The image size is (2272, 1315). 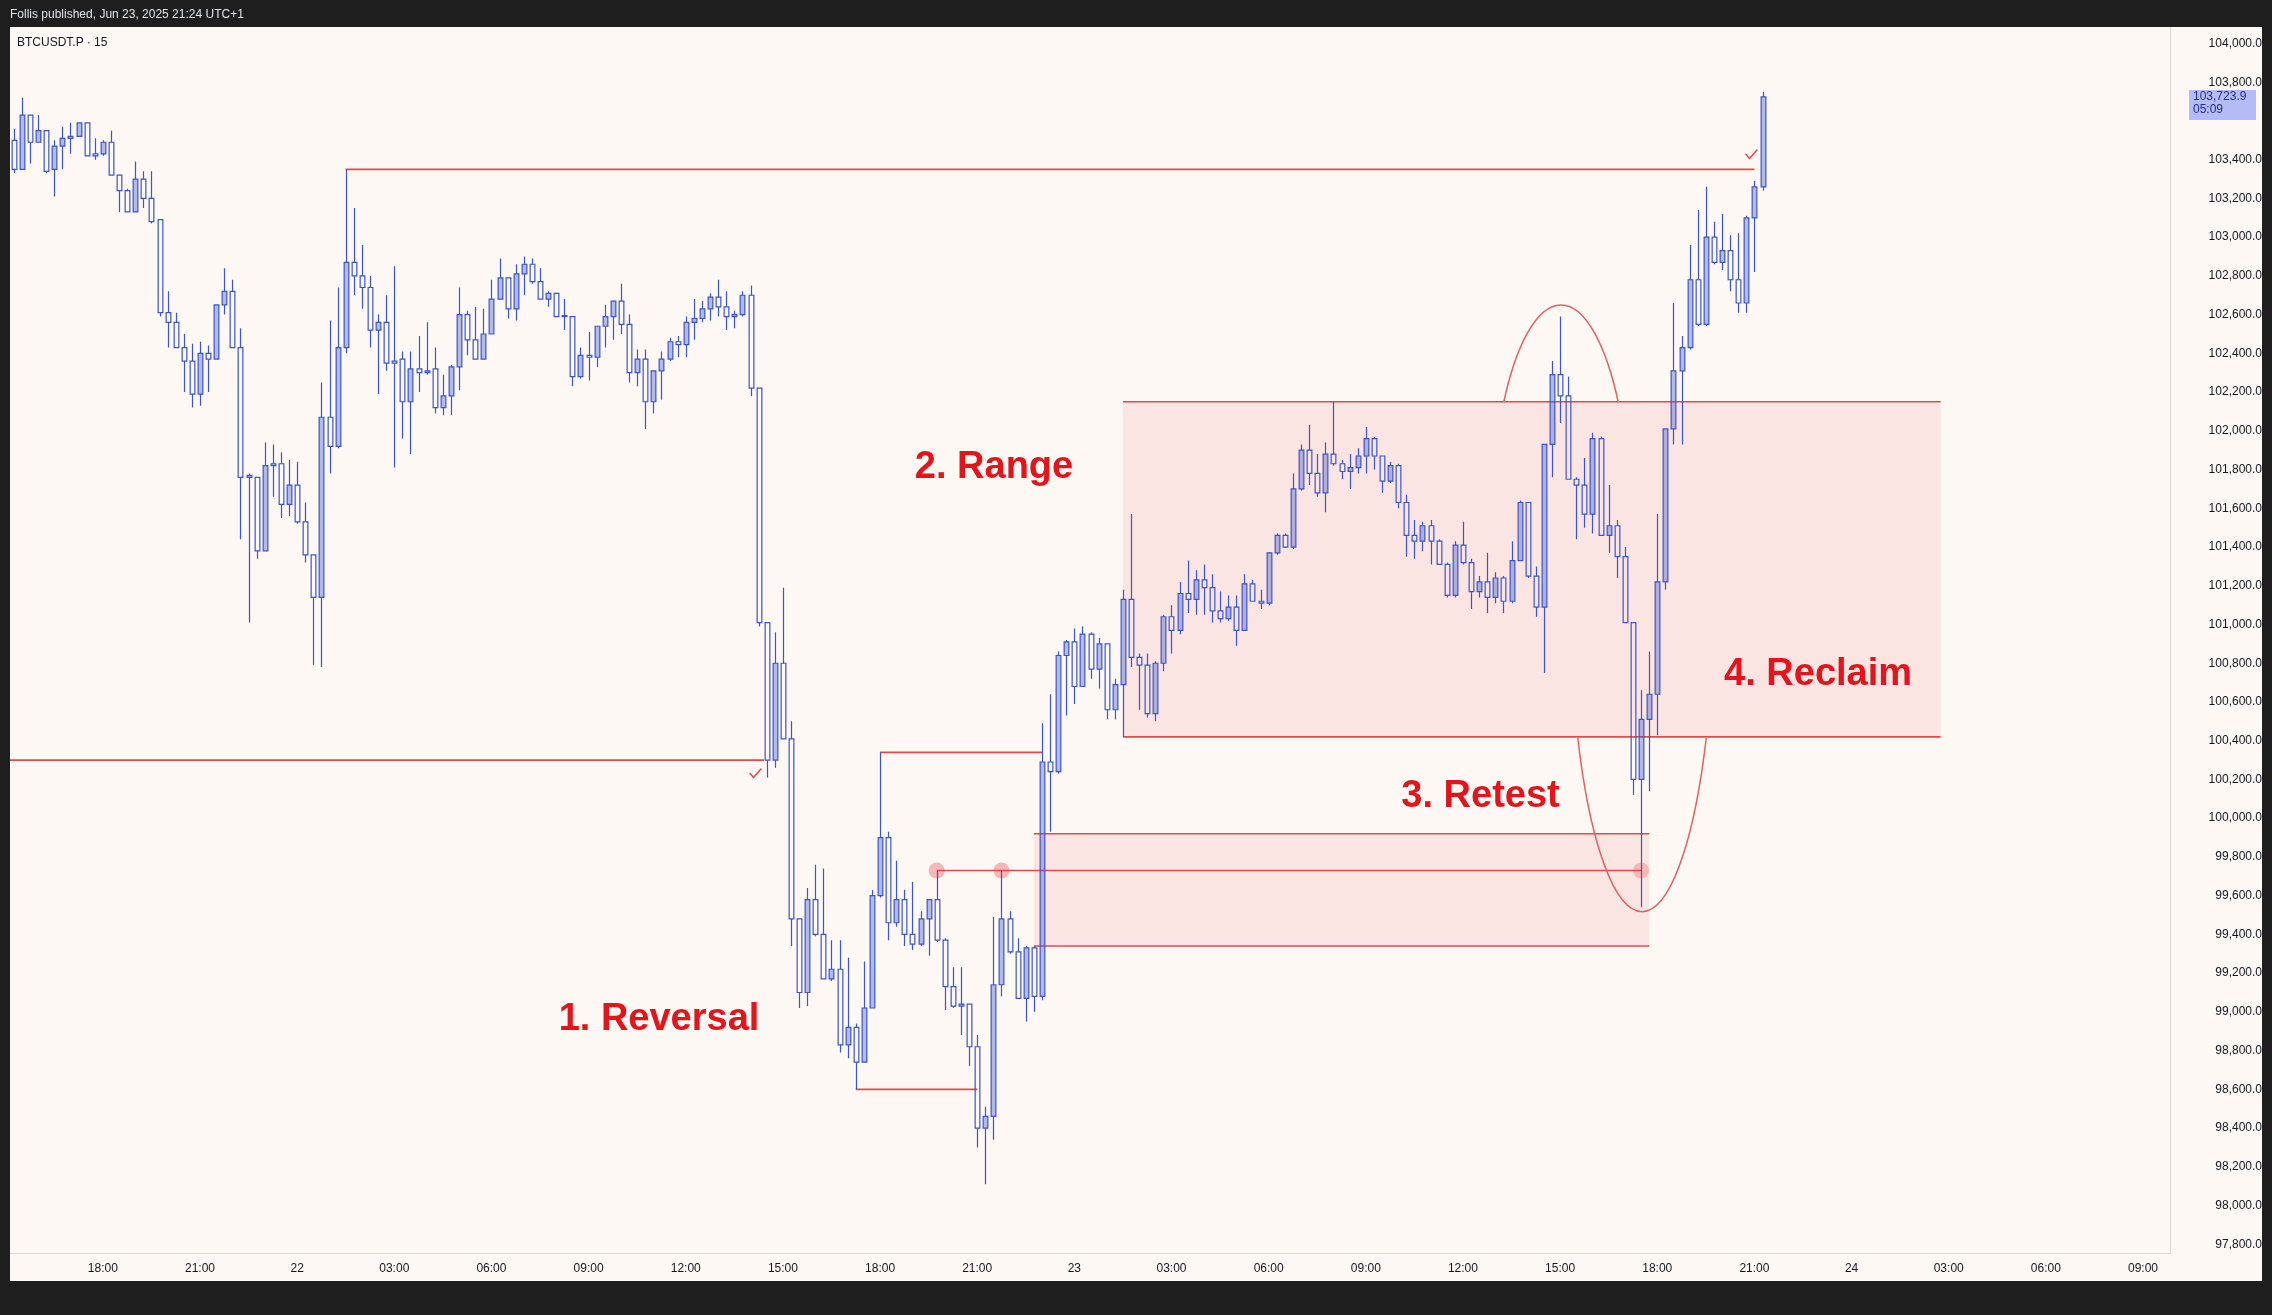 What do you see at coordinates (2235, 313) in the screenshot?
I see `y-tick-label: 102,600.0` at bounding box center [2235, 313].